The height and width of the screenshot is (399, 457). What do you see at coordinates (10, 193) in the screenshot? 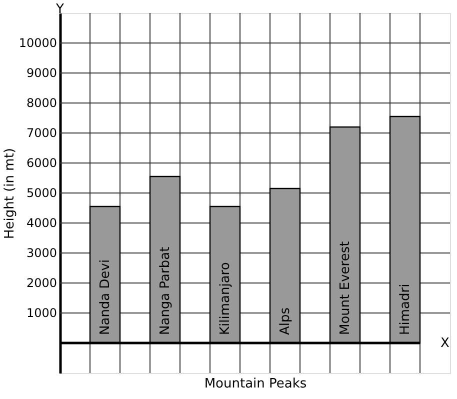
I see `y-axis-title: Height (in mt)` at bounding box center [10, 193].